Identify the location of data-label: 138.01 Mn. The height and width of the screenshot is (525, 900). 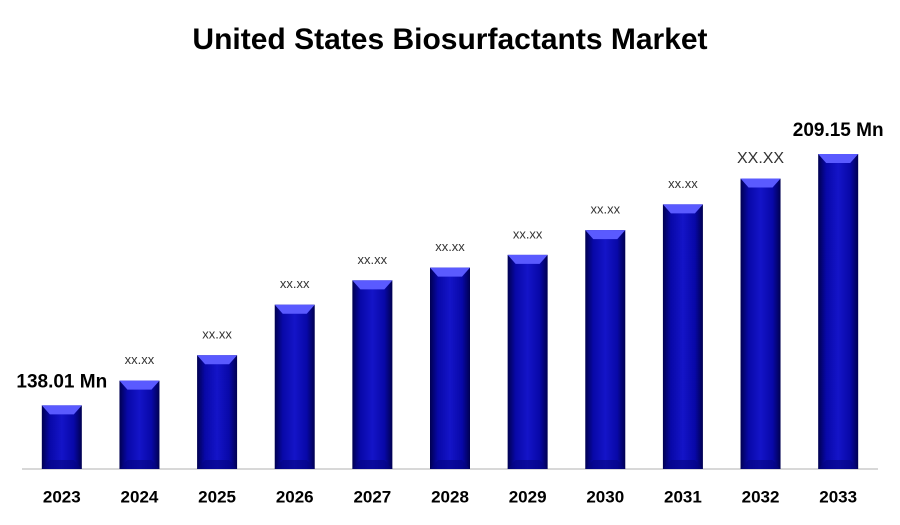
(61, 381).